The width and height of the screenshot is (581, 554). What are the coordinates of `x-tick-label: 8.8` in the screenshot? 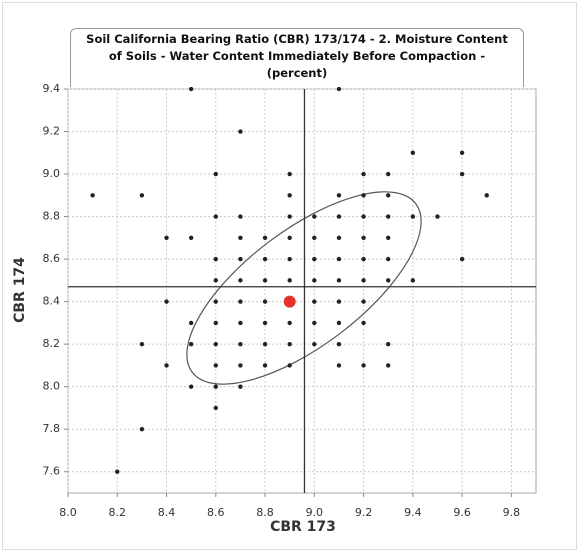 It's located at (265, 512).